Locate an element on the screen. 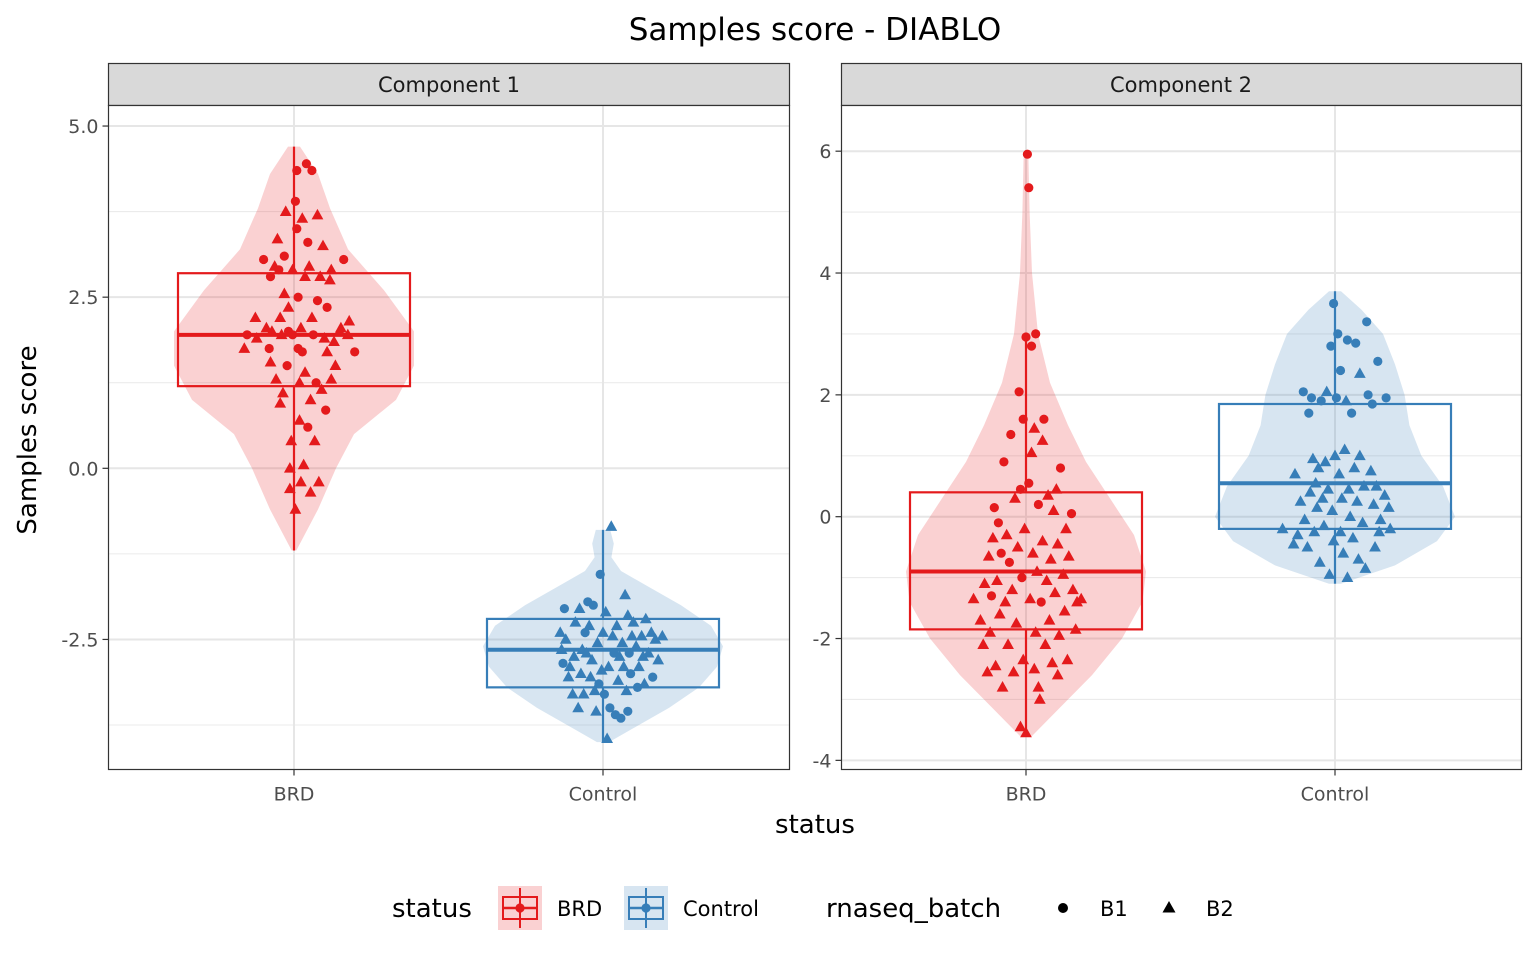  legend-key-b1-circle is located at coordinates (1063, 908).